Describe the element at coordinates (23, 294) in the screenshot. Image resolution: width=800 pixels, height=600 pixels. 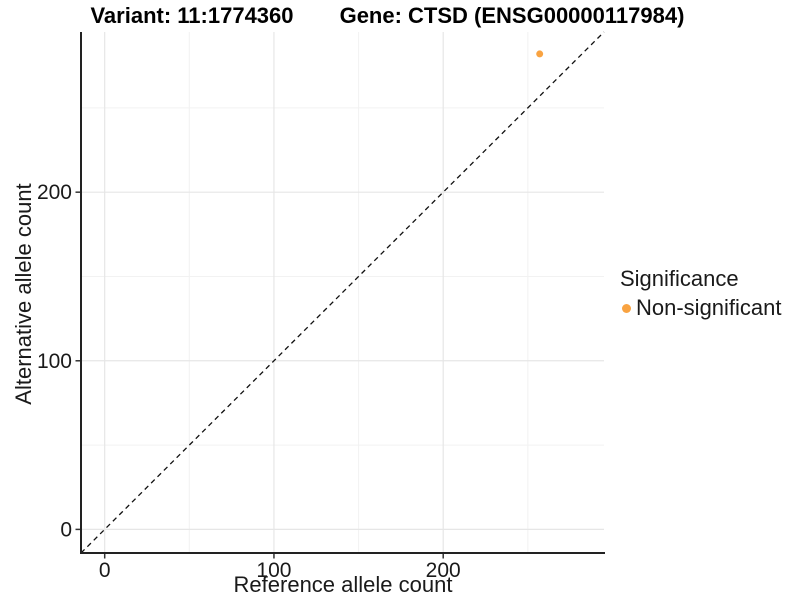
I see `y-axis-title: Alternative allele count` at that location.